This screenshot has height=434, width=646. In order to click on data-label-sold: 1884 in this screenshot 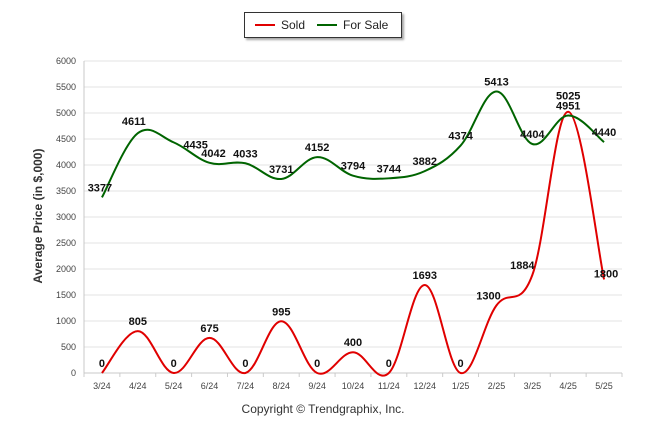, I will do `click(522, 266)`.